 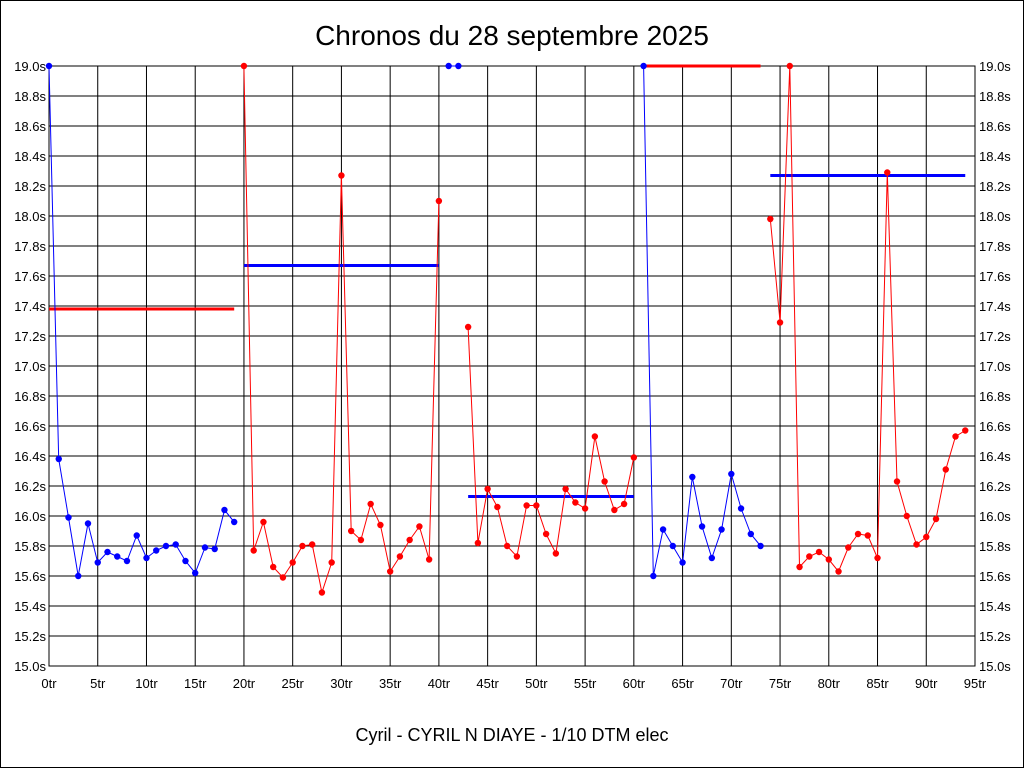 What do you see at coordinates (30, 366) in the screenshot?
I see `y-tick-label-left: 17.0s` at bounding box center [30, 366].